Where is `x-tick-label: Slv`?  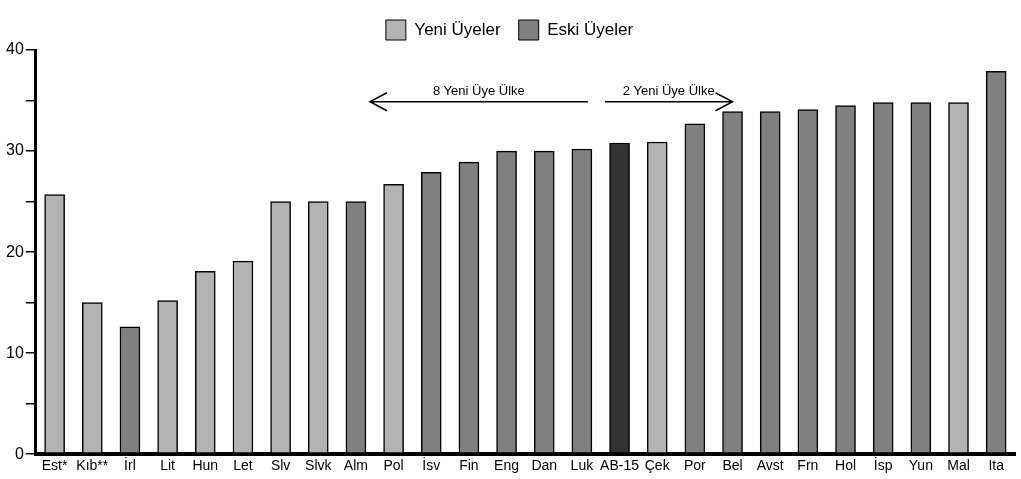 x-tick-label: Slv is located at coordinates (280, 465).